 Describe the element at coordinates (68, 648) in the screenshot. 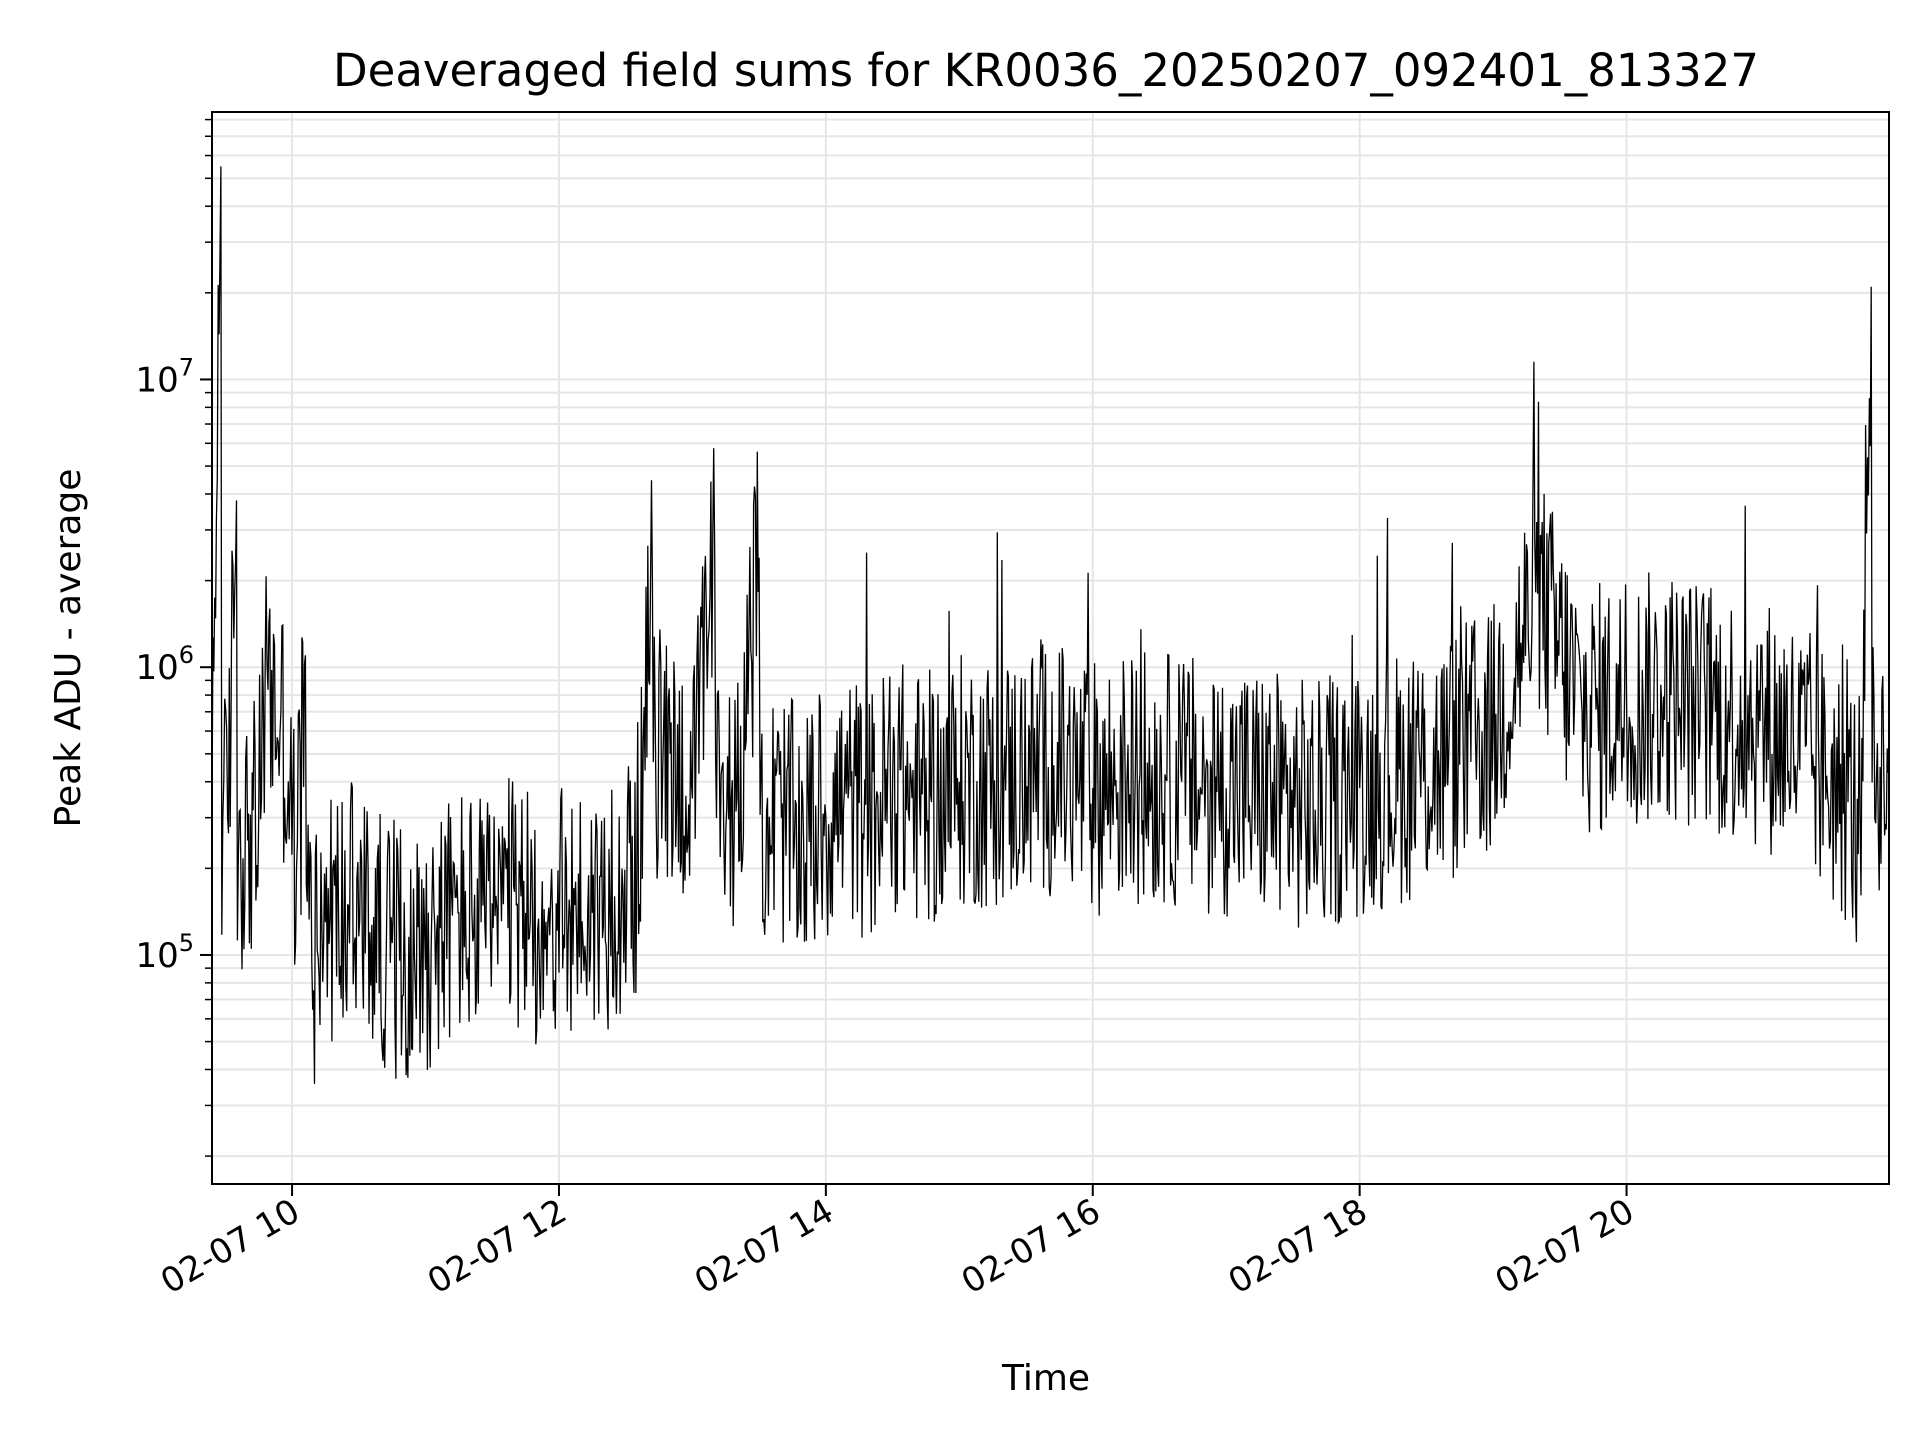

I see `y-axis-label: Peak ADU - average` at that location.